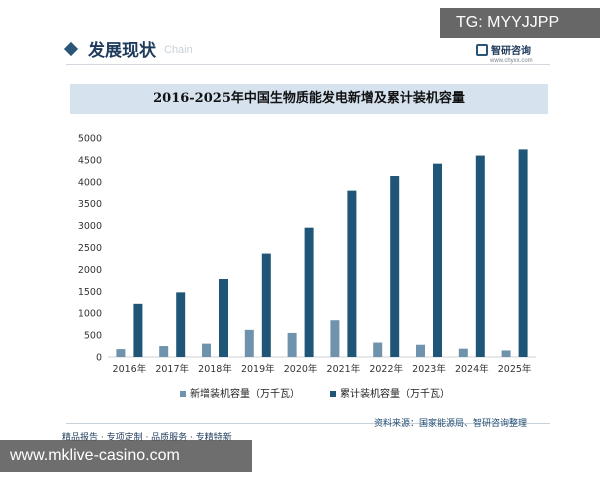 This screenshot has height=480, width=600. Describe the element at coordinates (258, 369) in the screenshot. I see `x-tick-label: 2019年` at that location.